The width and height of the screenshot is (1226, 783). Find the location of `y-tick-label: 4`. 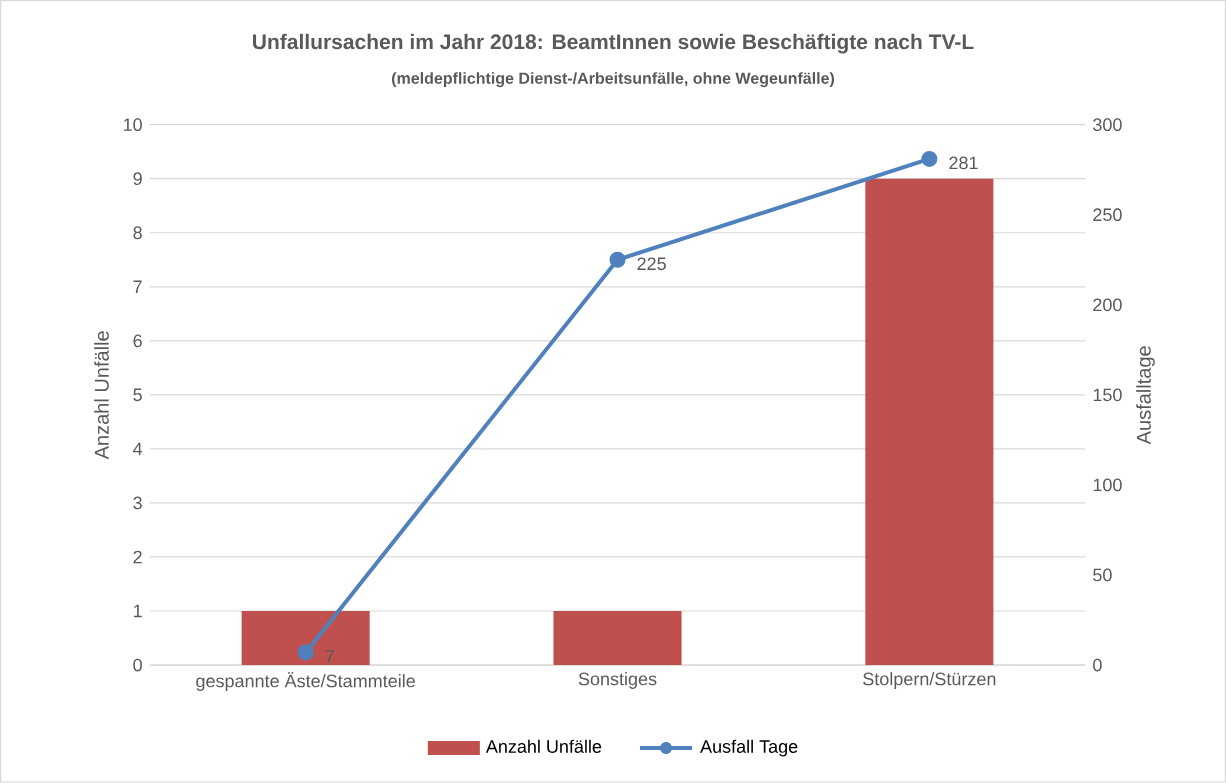

y-tick-label: 4 is located at coordinates (138, 449).